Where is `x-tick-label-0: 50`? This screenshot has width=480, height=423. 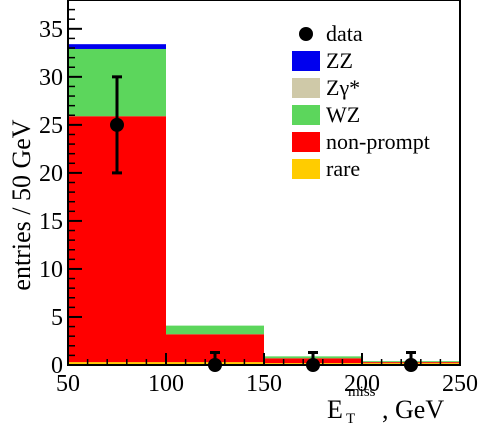 x-tick-label-0: 50 is located at coordinates (68, 384).